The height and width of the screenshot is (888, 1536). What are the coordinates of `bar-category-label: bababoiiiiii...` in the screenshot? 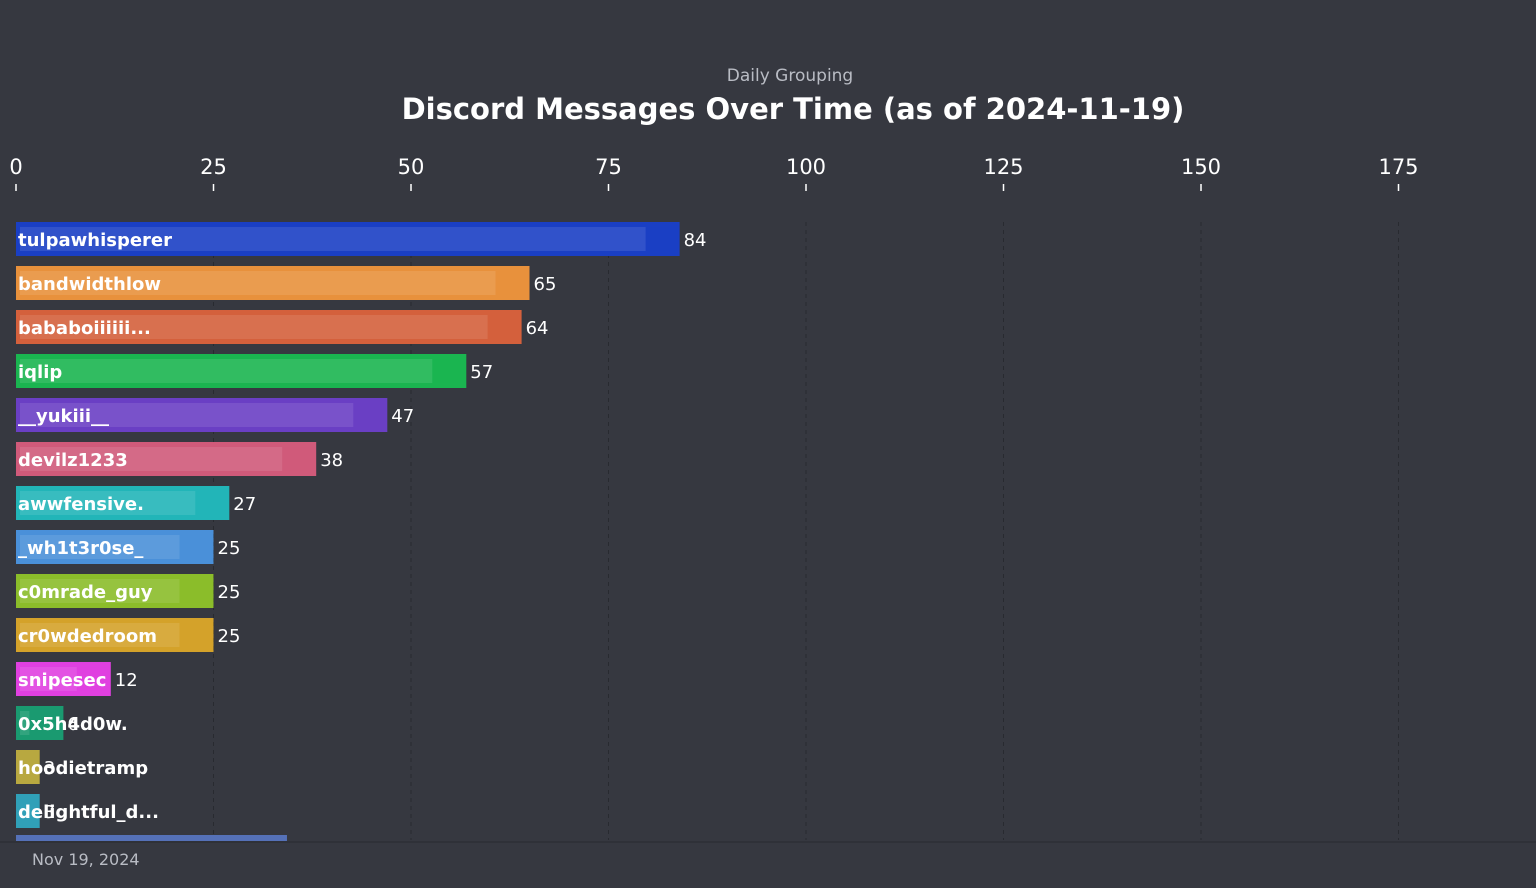 It's located at (84, 328).